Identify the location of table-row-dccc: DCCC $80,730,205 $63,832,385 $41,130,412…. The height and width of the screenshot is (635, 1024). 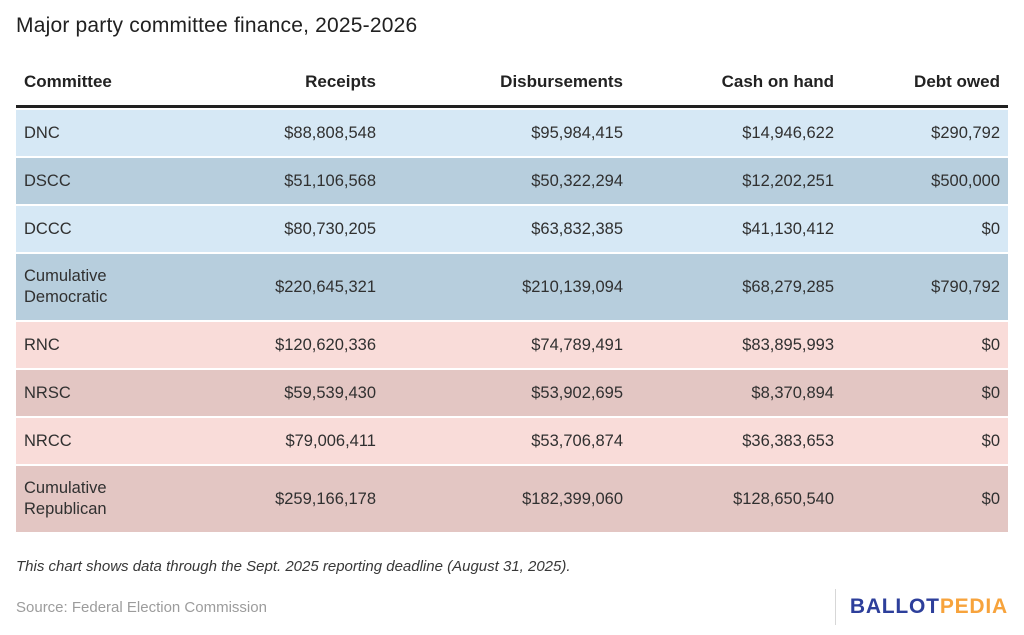
(512, 229).